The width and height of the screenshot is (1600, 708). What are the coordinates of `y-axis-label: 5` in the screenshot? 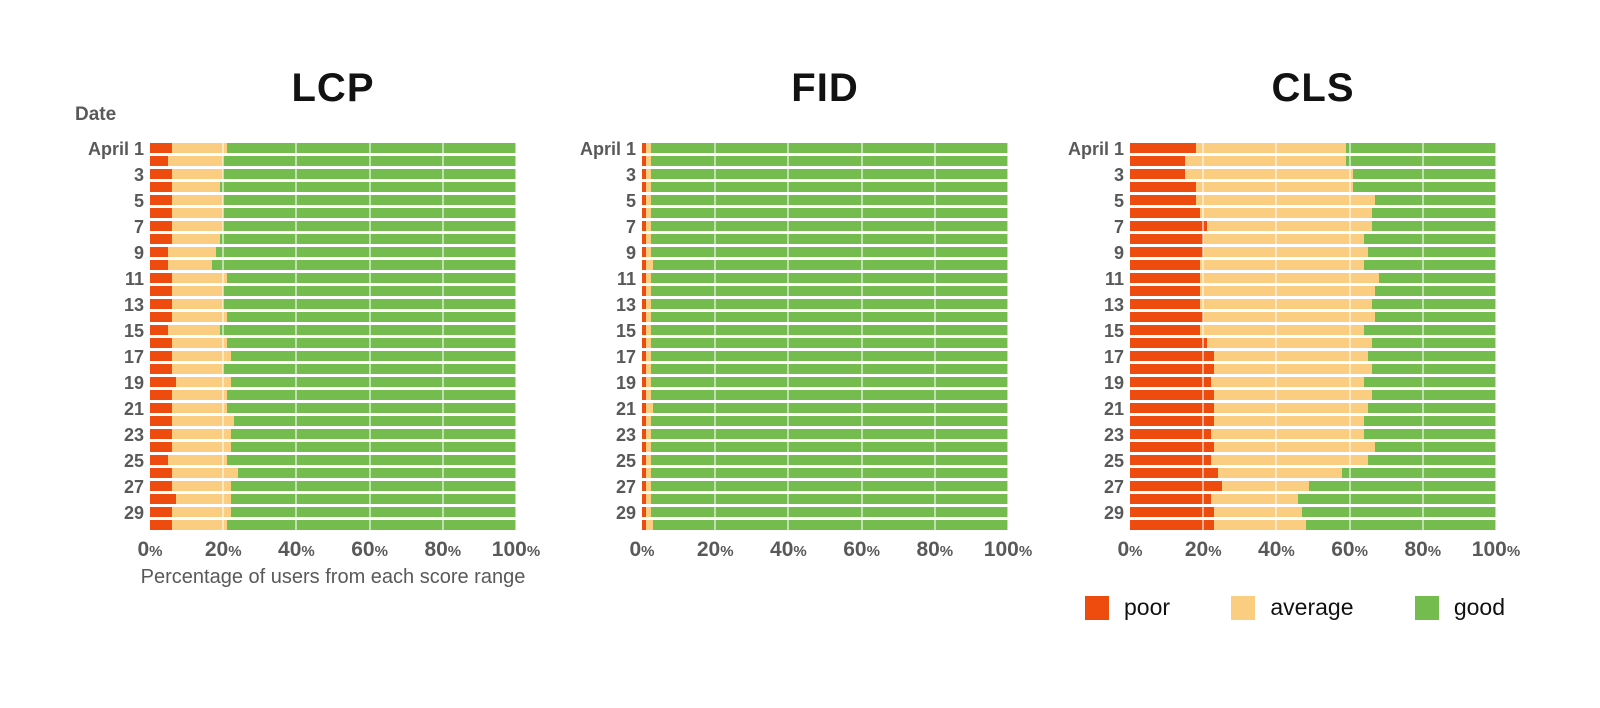 It's located at (138, 201).